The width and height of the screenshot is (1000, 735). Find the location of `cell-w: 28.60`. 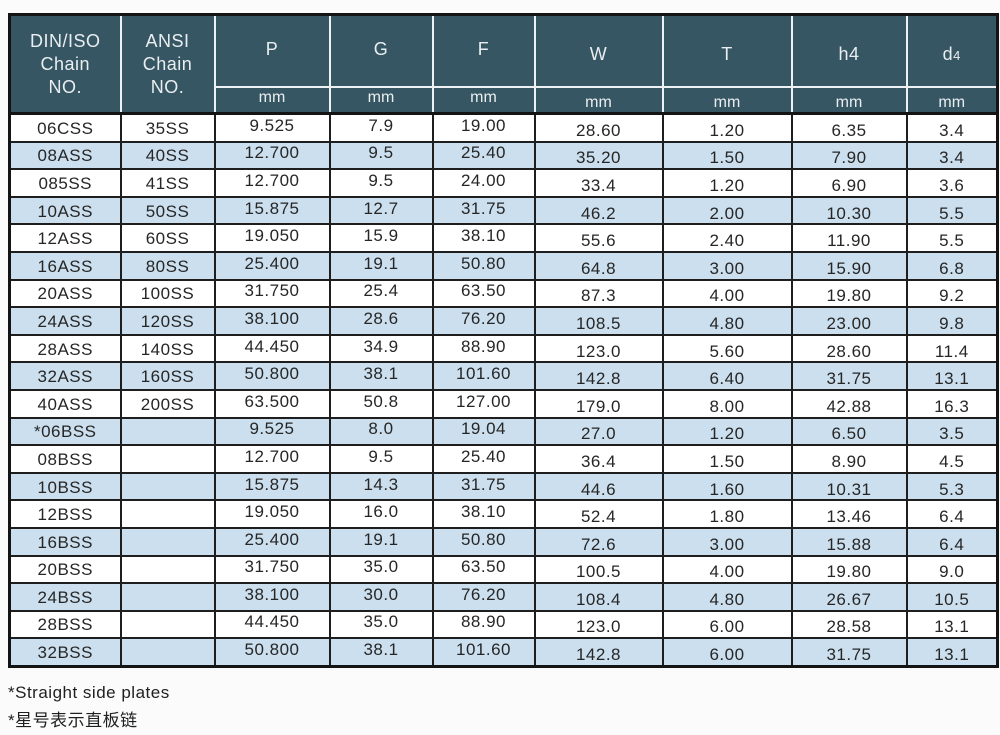

cell-w: 28.60 is located at coordinates (598, 127).